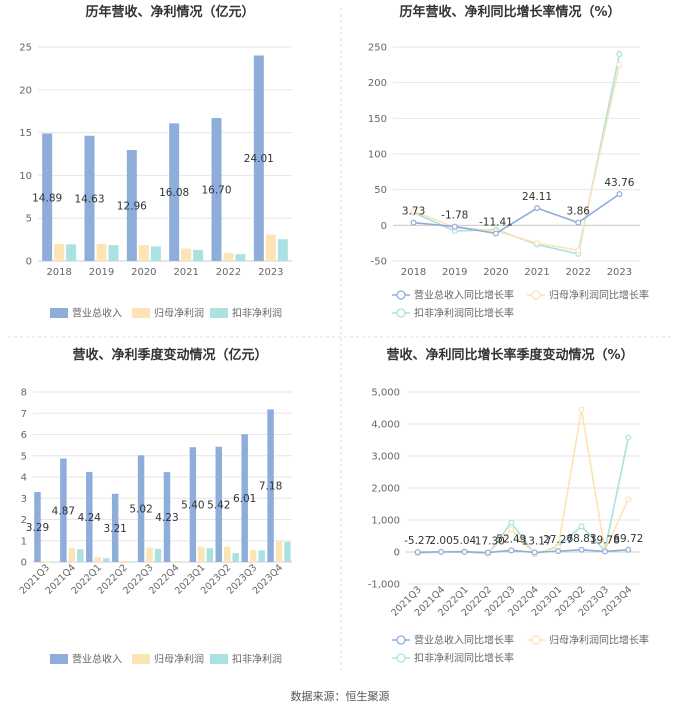 This screenshot has width=680, height=712. Describe the element at coordinates (47, 198) in the screenshot. I see `bar-data-label: 14.89` at that location.